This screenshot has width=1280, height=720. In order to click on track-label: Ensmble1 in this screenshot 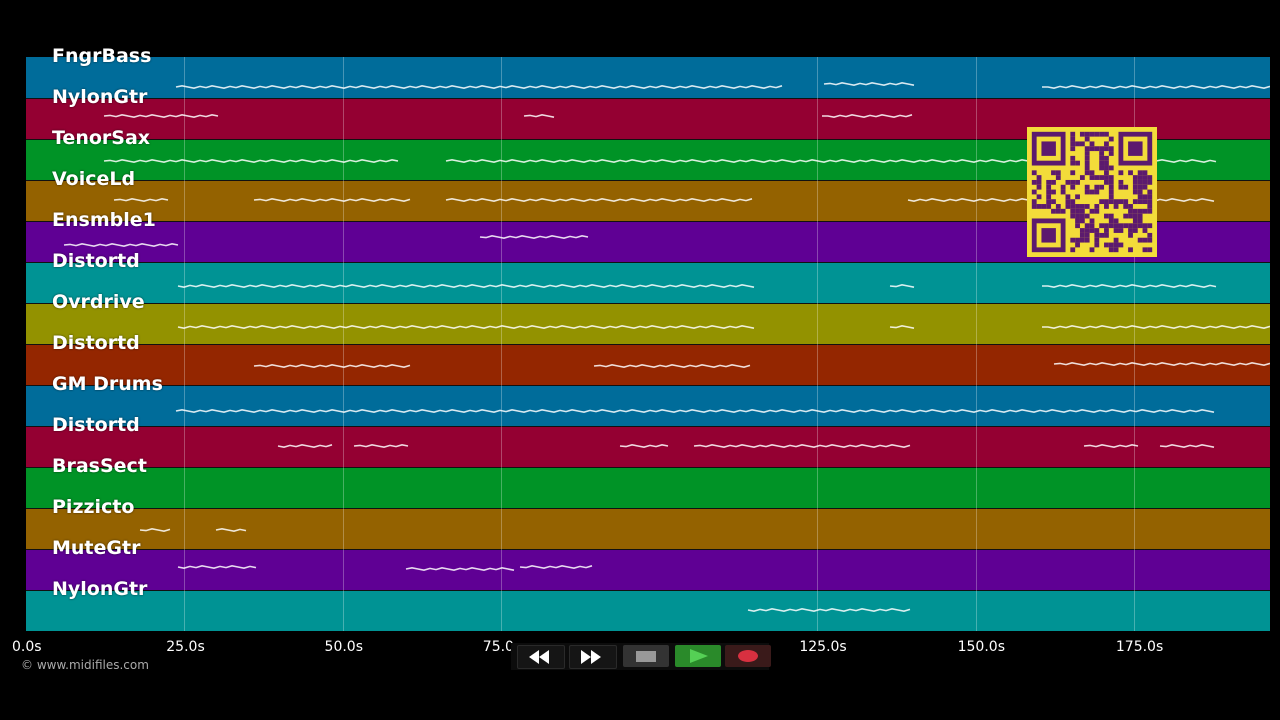, I will do `click(104, 220)`.